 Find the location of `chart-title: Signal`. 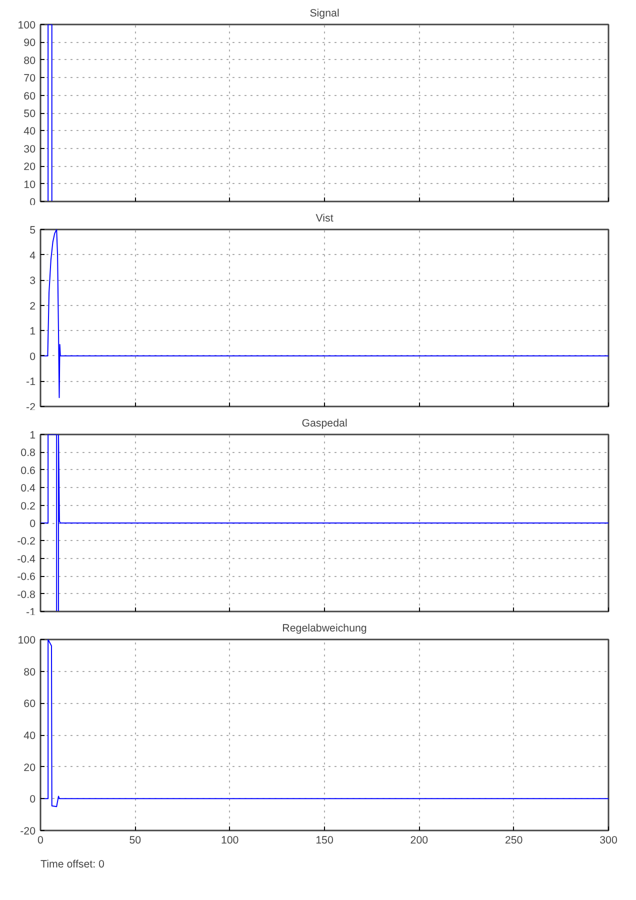

chart-title: Signal is located at coordinates (325, 14).